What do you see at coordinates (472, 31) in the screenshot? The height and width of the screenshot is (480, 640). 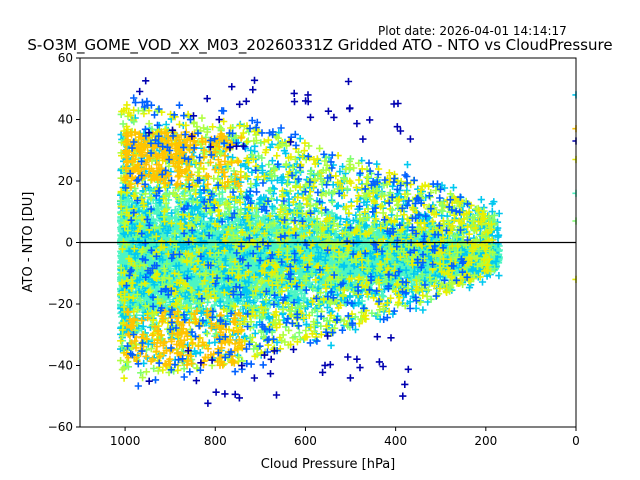 I see `plot-date: Plot date: 2026-04-01 14:14:17` at bounding box center [472, 31].